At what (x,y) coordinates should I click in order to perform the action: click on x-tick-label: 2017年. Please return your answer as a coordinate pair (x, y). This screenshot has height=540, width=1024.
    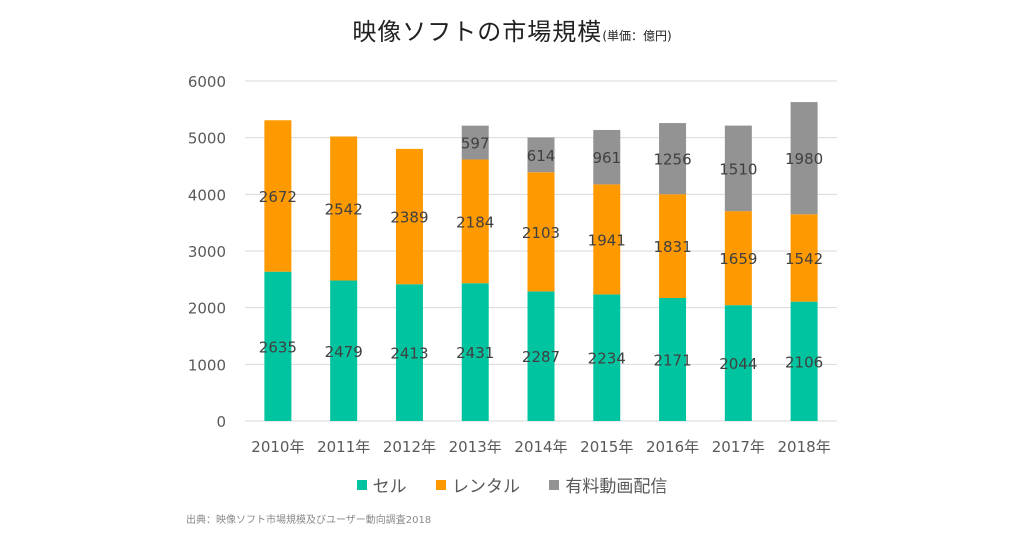
    Looking at the image, I should click on (738, 447).